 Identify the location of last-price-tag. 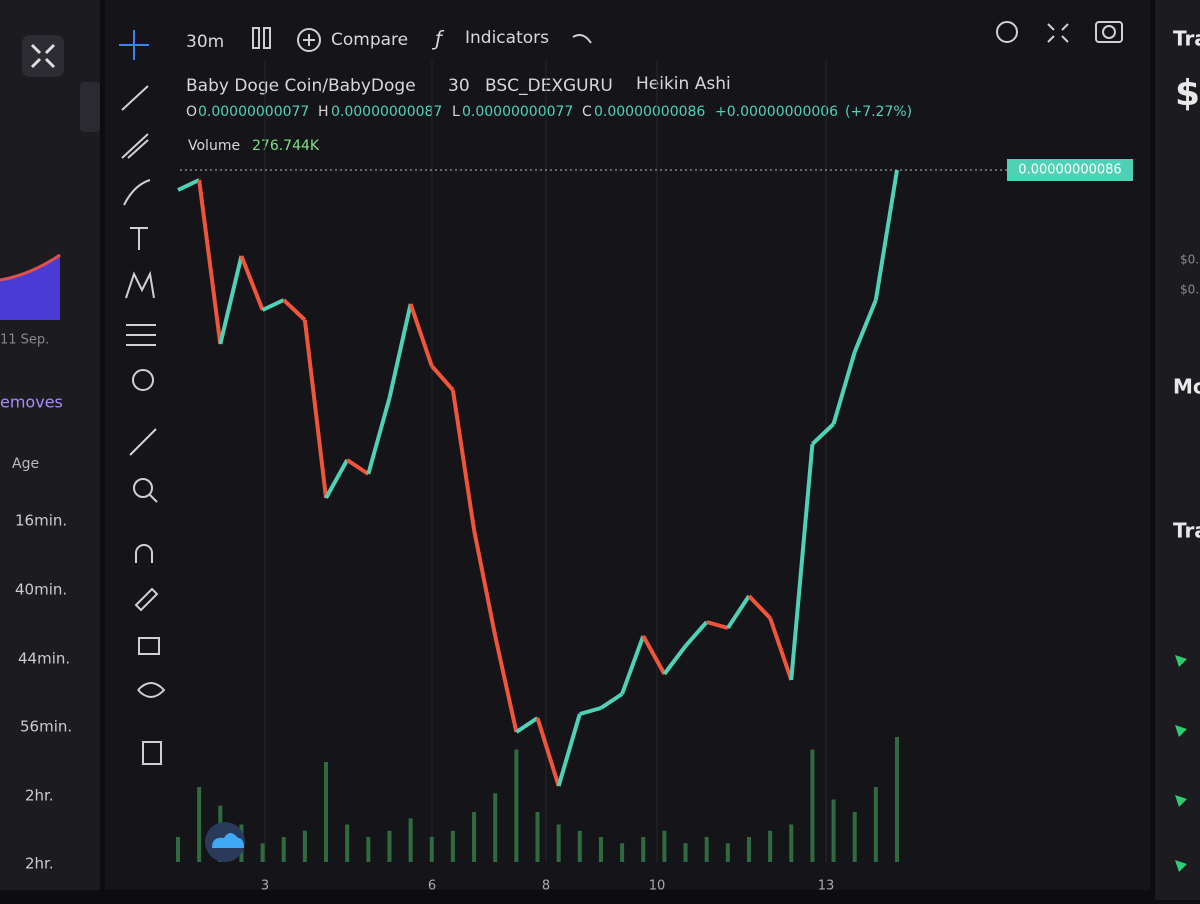
(1070, 170).